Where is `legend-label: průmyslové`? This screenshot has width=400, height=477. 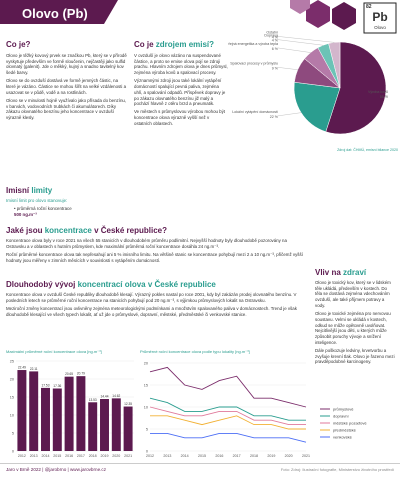
legend-label: průmyslové is located at coordinates (343, 408).